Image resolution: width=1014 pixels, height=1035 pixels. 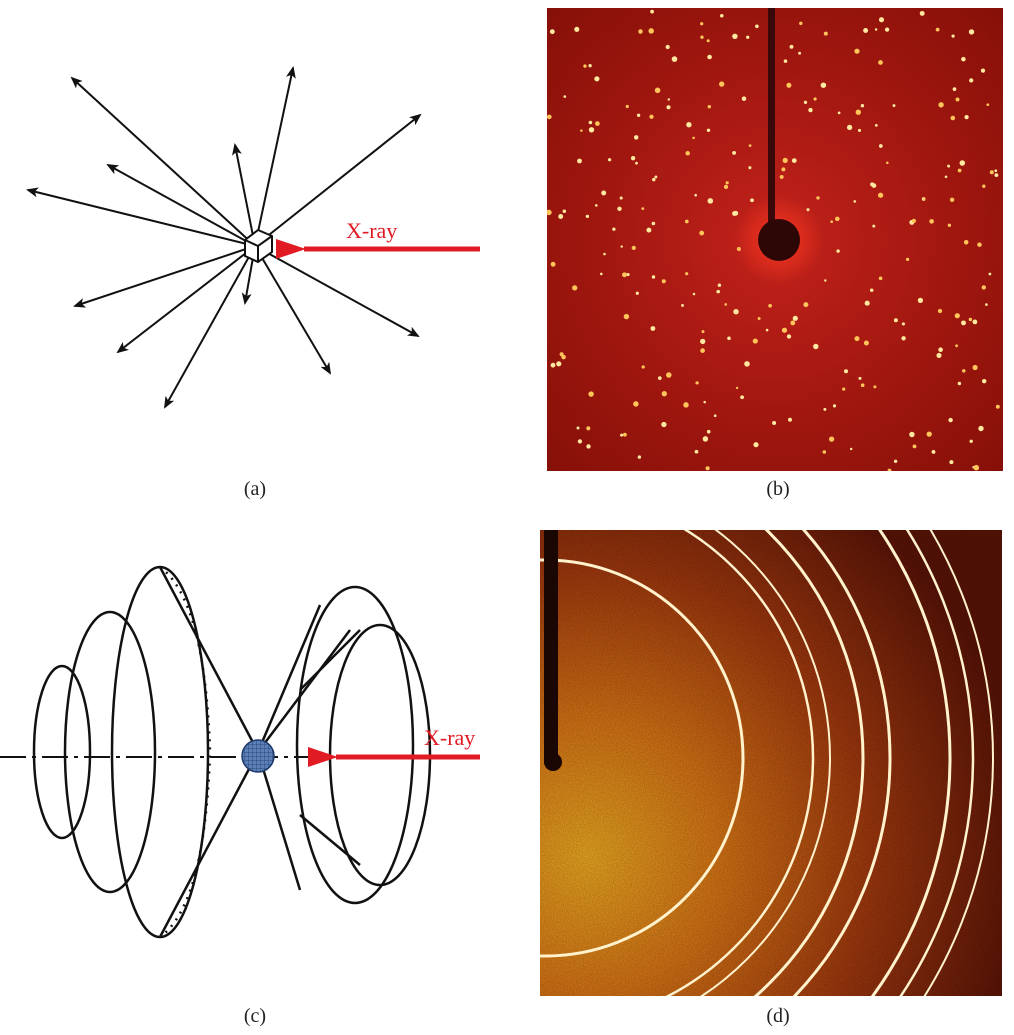 I want to click on powder-sample-icon, so click(x=258, y=756).